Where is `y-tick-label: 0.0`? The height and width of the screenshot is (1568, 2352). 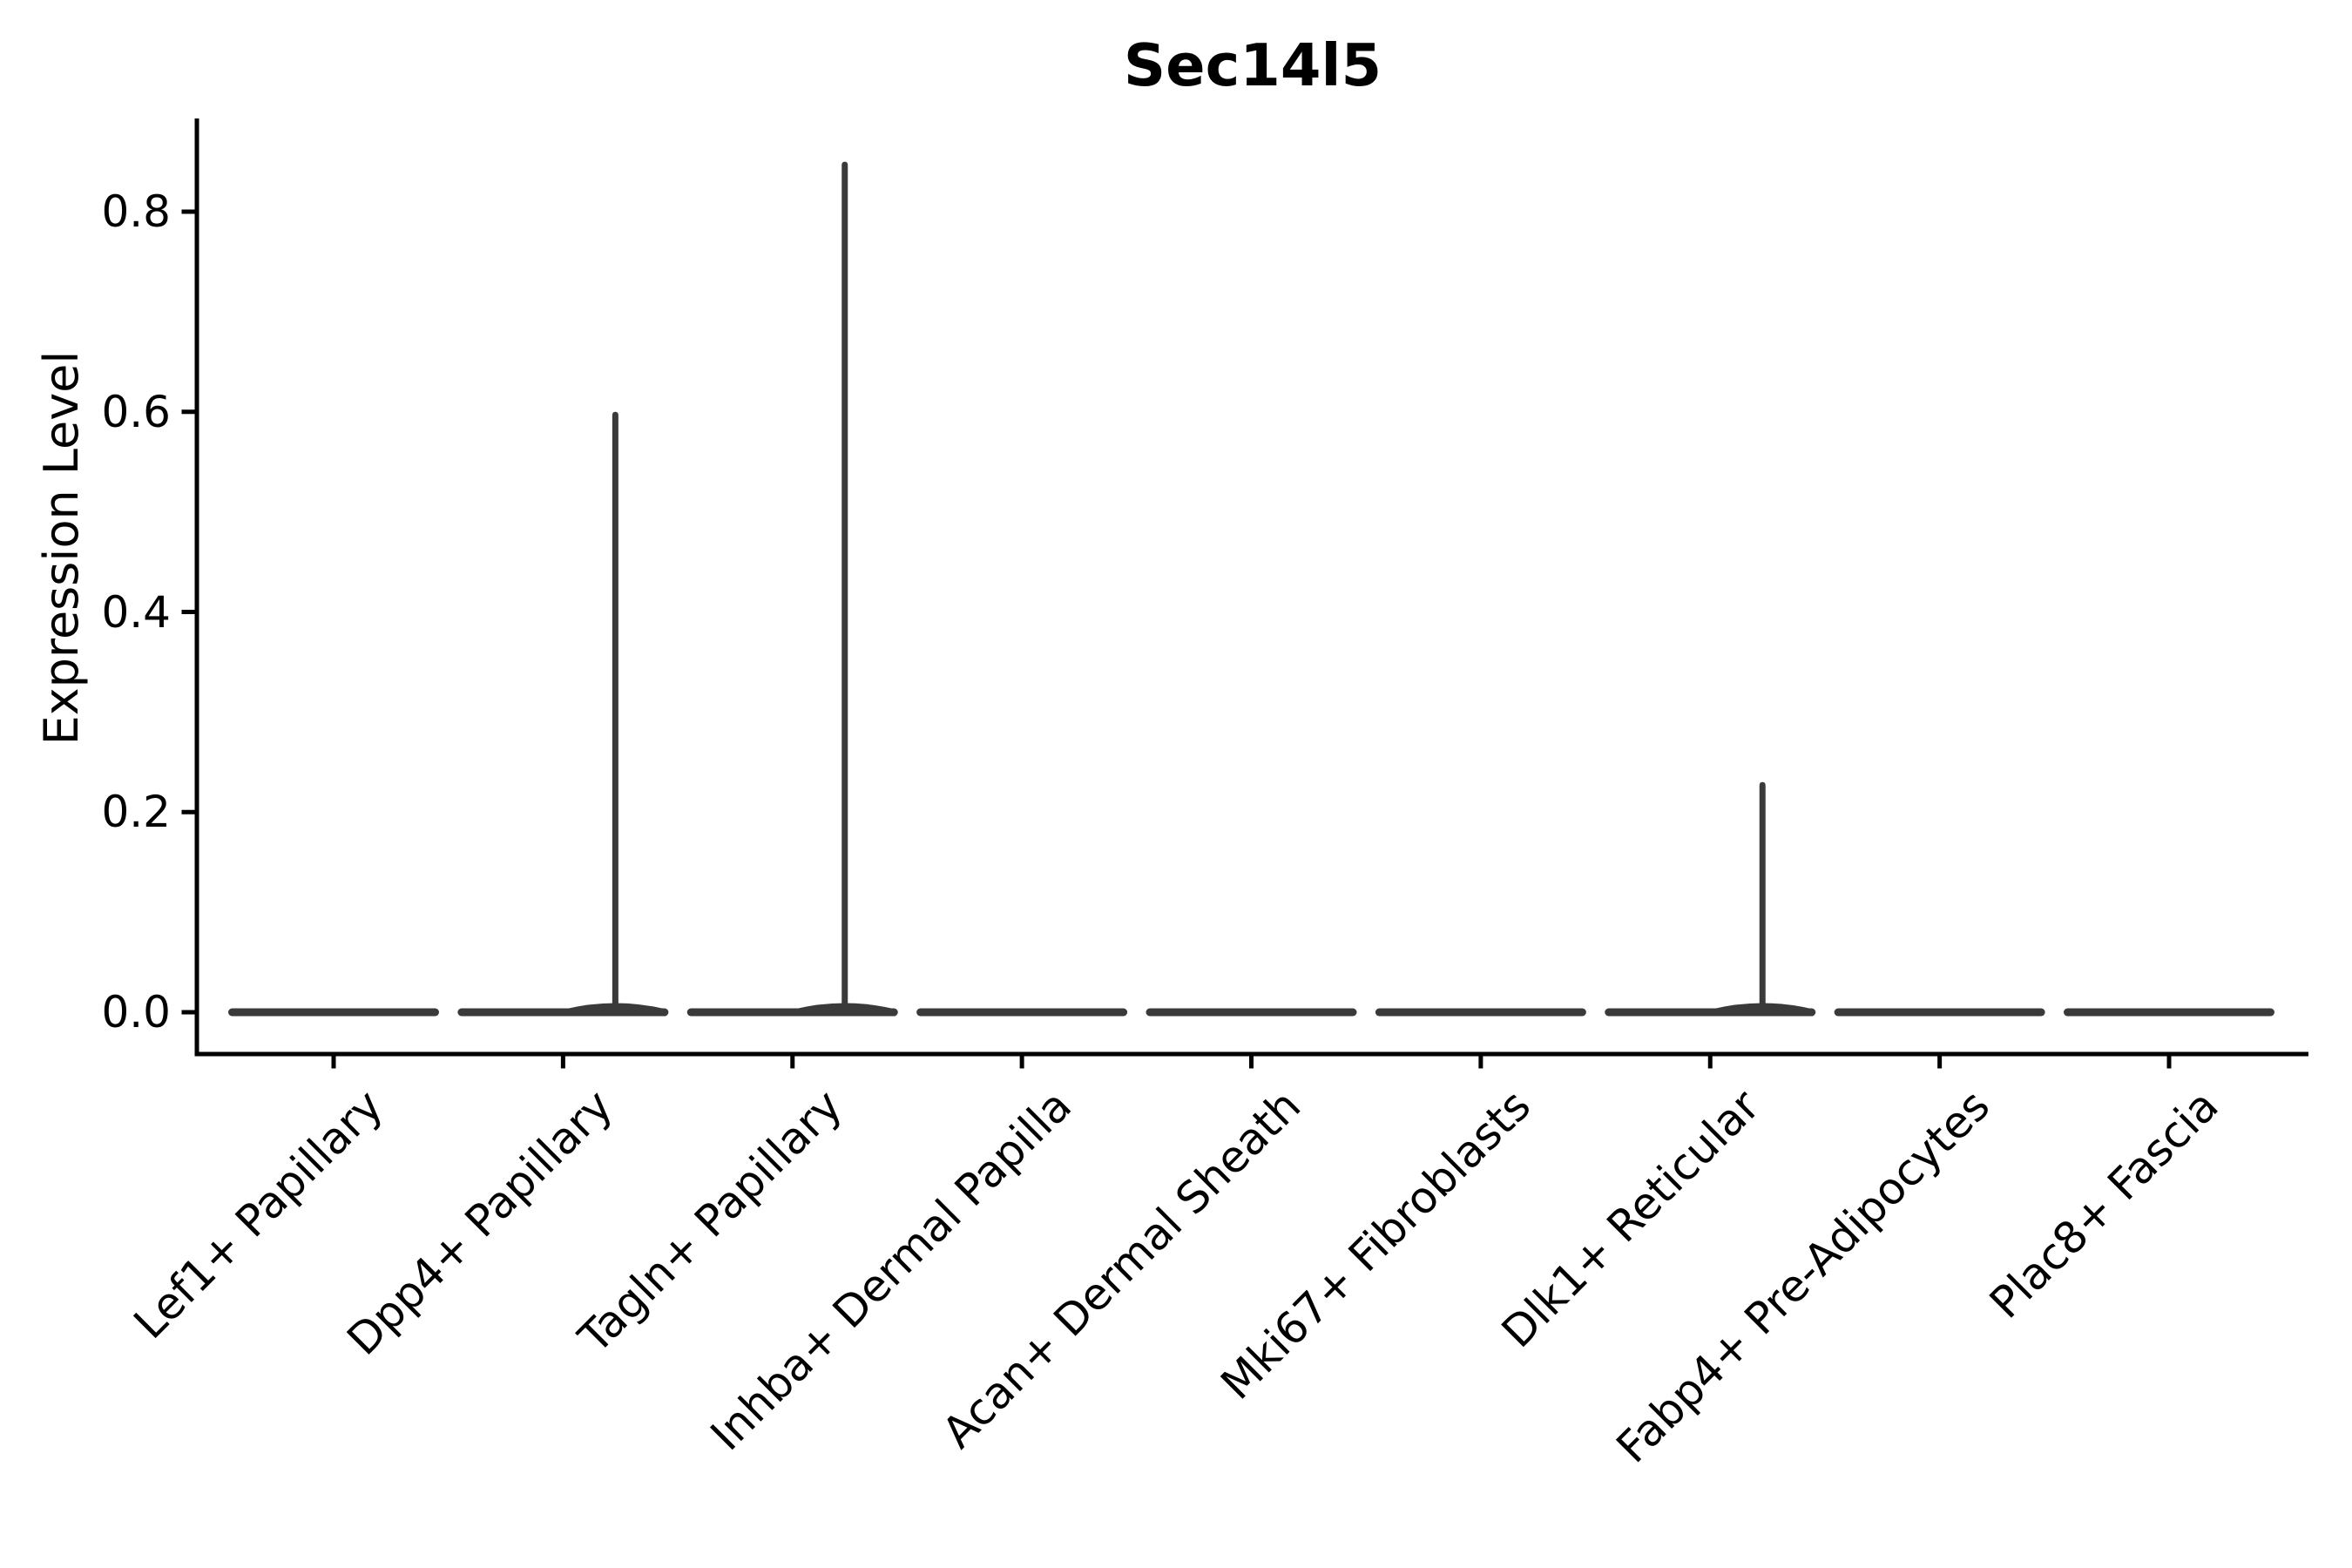
y-tick-label: 0.0 is located at coordinates (136, 1012).